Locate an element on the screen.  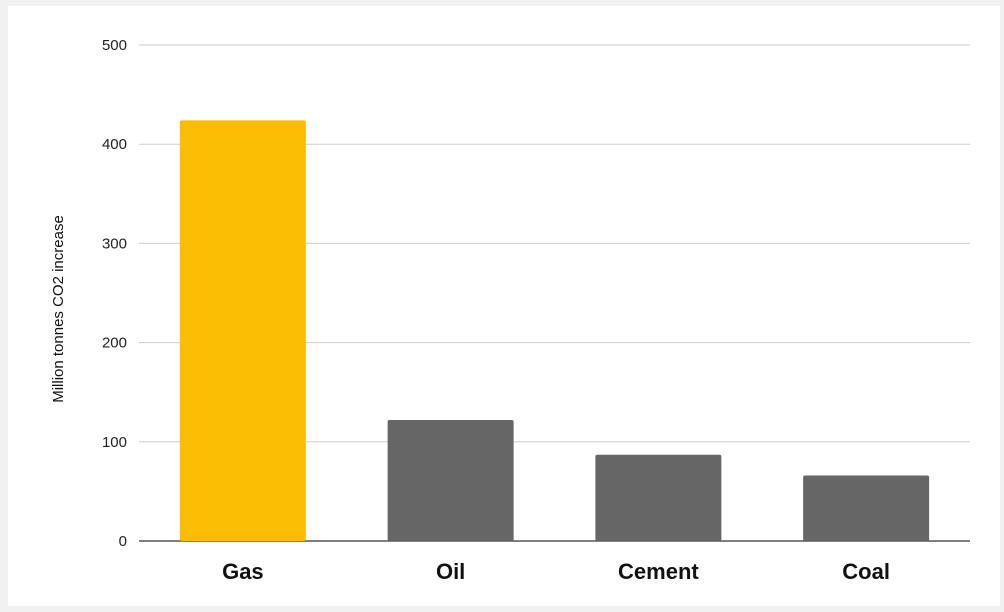
bar-cement is located at coordinates (658, 497).